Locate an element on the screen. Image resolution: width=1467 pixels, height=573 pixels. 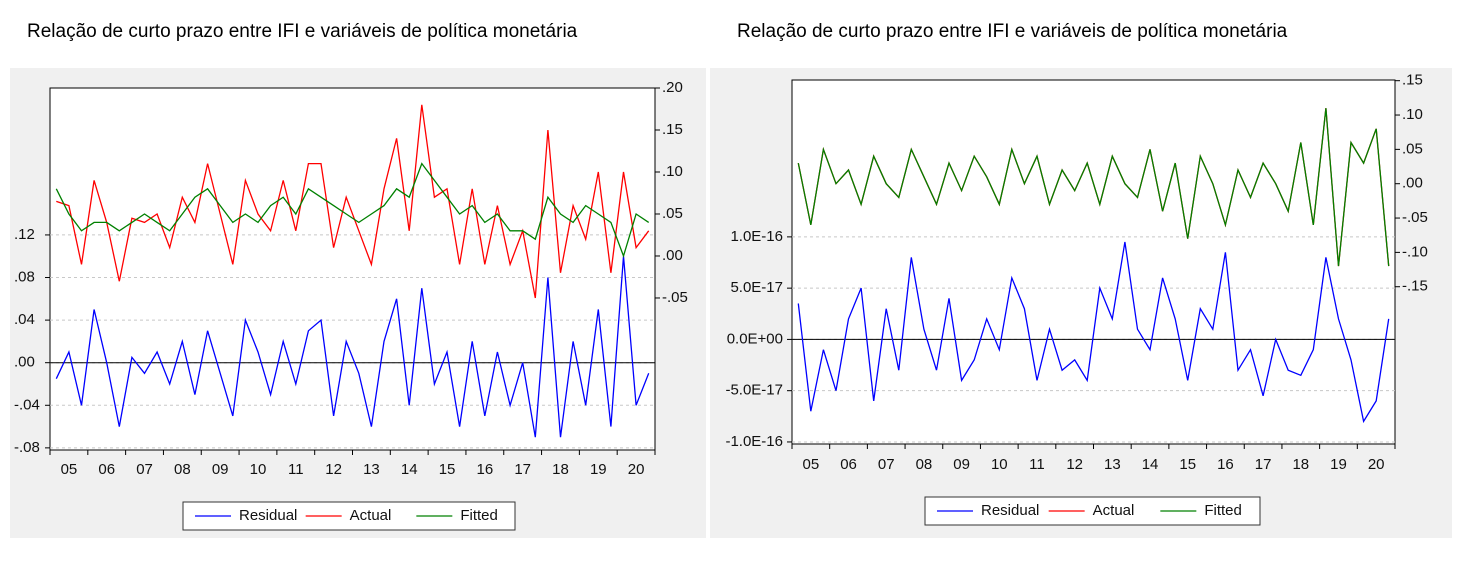
y2-tick-label: -.10 is located at coordinates (1415, 251).